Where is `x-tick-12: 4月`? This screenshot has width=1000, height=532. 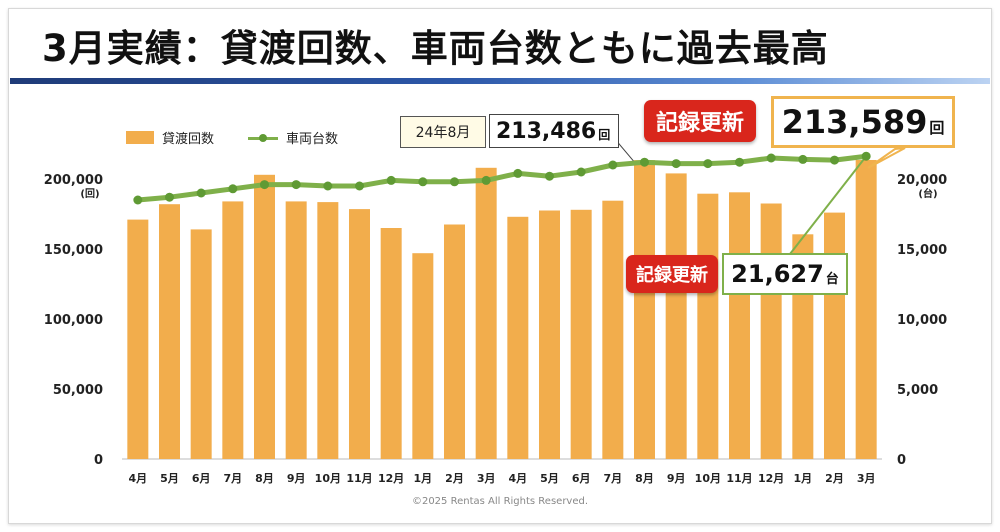 x-tick-12: 4月 is located at coordinates (518, 478).